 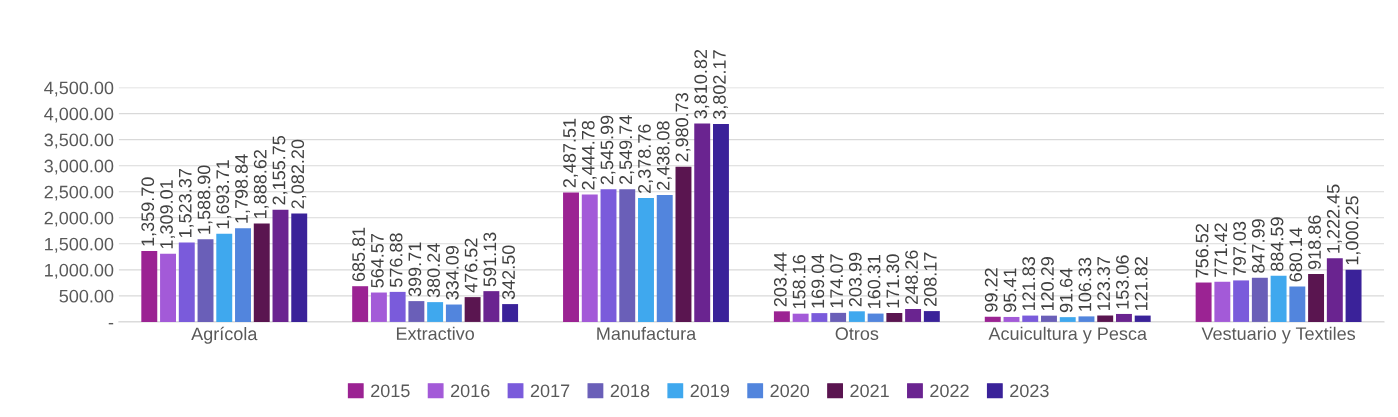 I want to click on data-label: 171.30, so click(x=893, y=281).